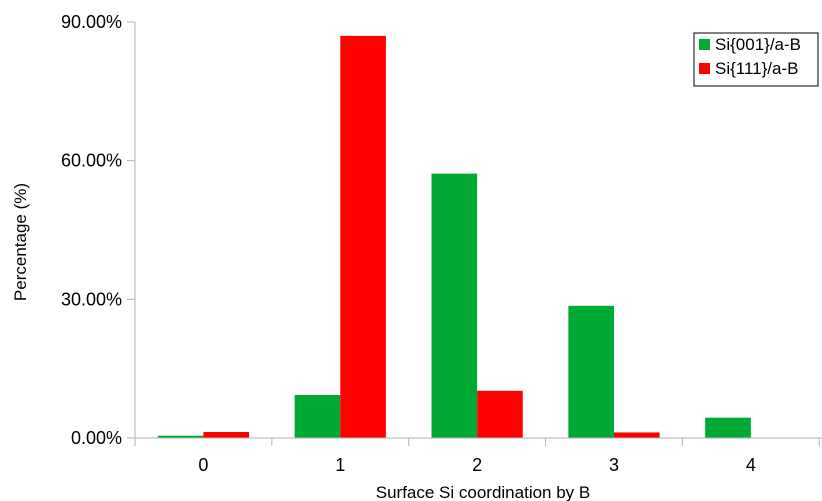 This screenshot has width=822, height=501. Describe the element at coordinates (96, 438) in the screenshot. I see `y-tick-label: 0.00%` at that location.